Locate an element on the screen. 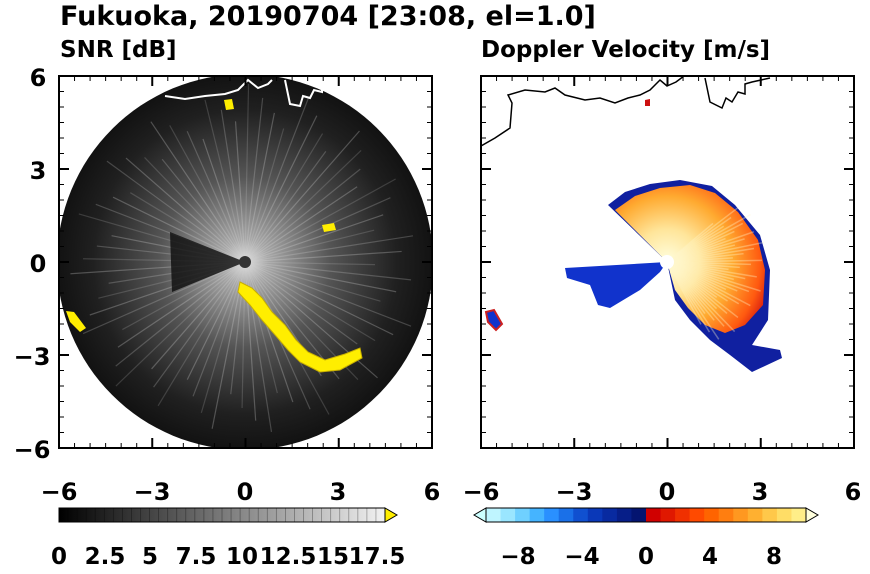  snr-high-coastal-arc is located at coordinates (300, 327).